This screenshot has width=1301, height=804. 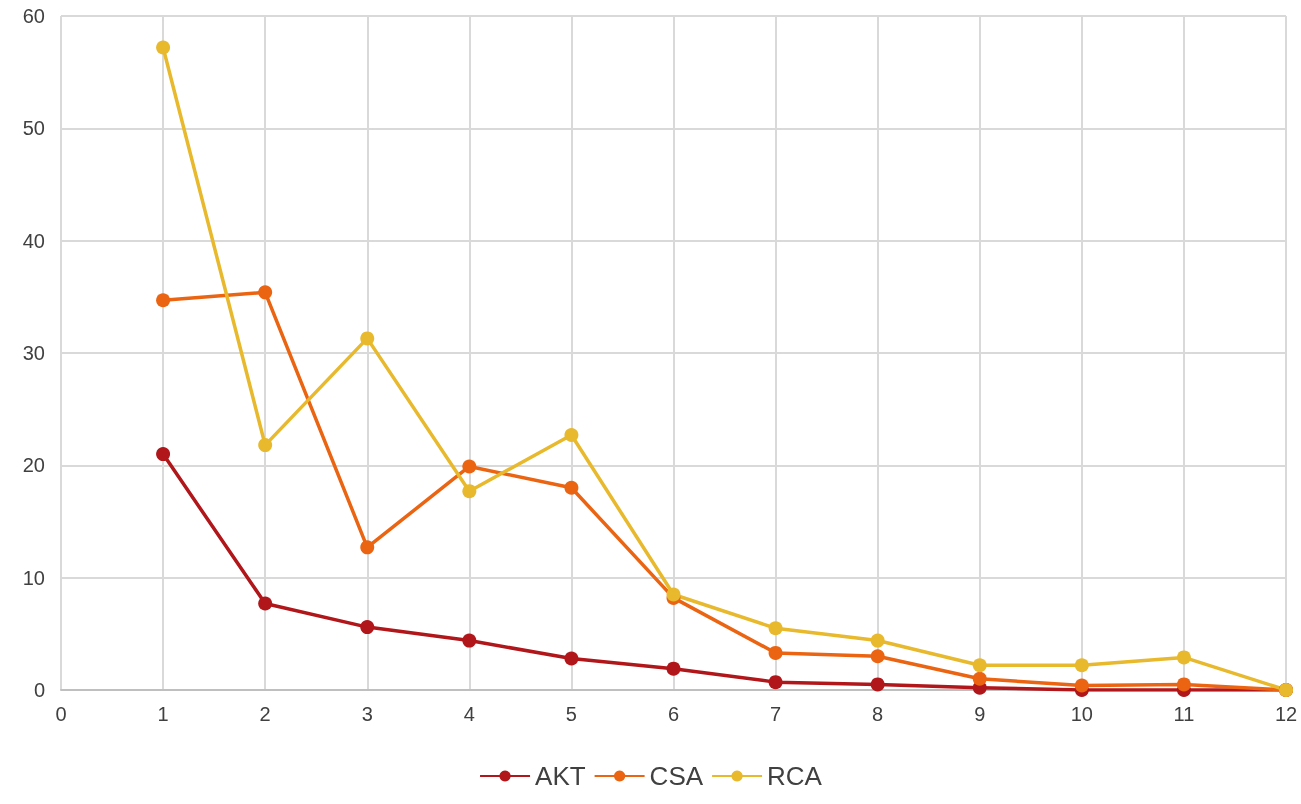 What do you see at coordinates (676, 776) in the screenshot?
I see `legend-label: CSA` at bounding box center [676, 776].